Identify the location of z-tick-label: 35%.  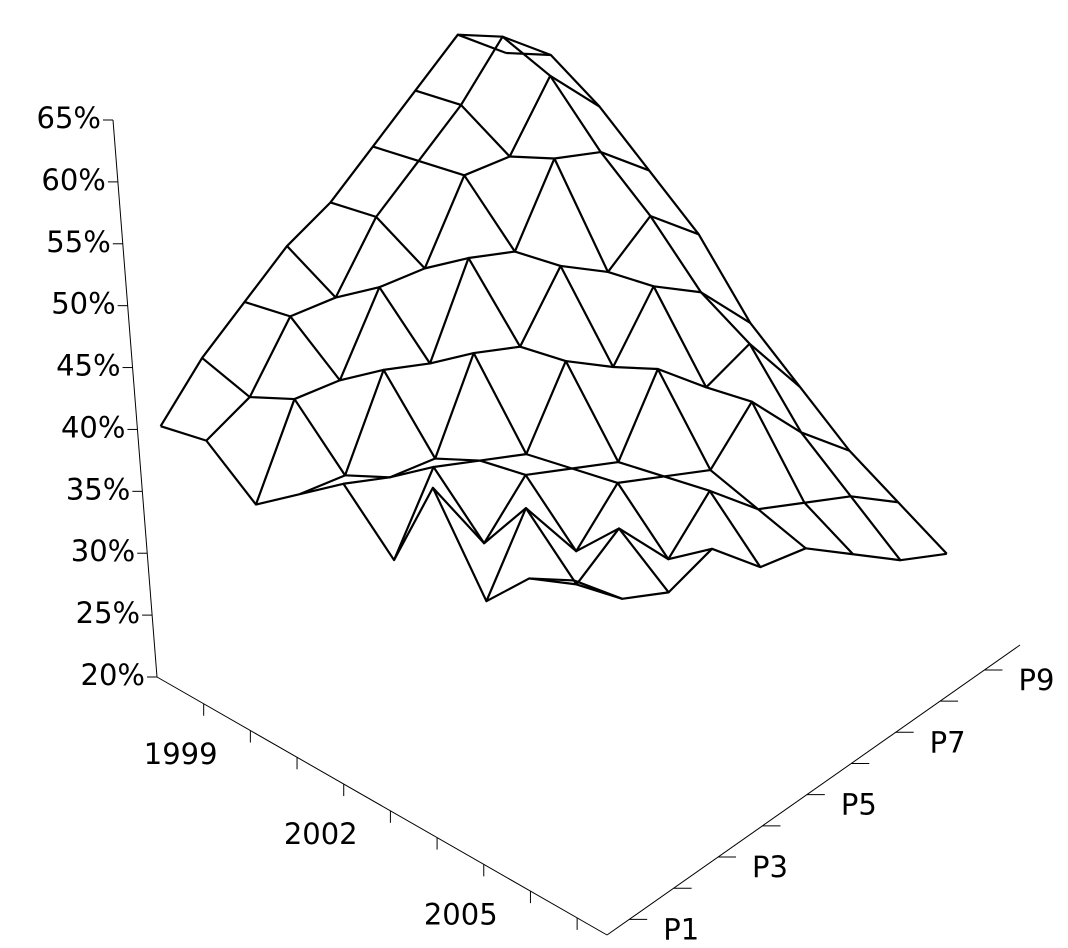
(98, 489).